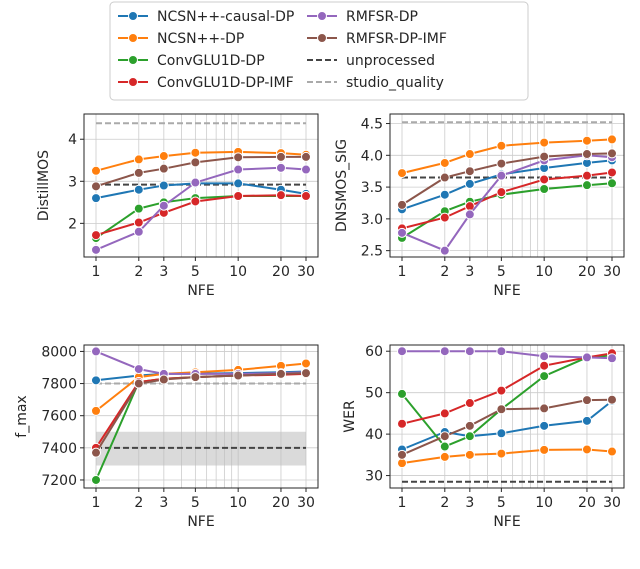 The image size is (640, 569). I want to click on series-convglu1d-dp, so click(507, 210).